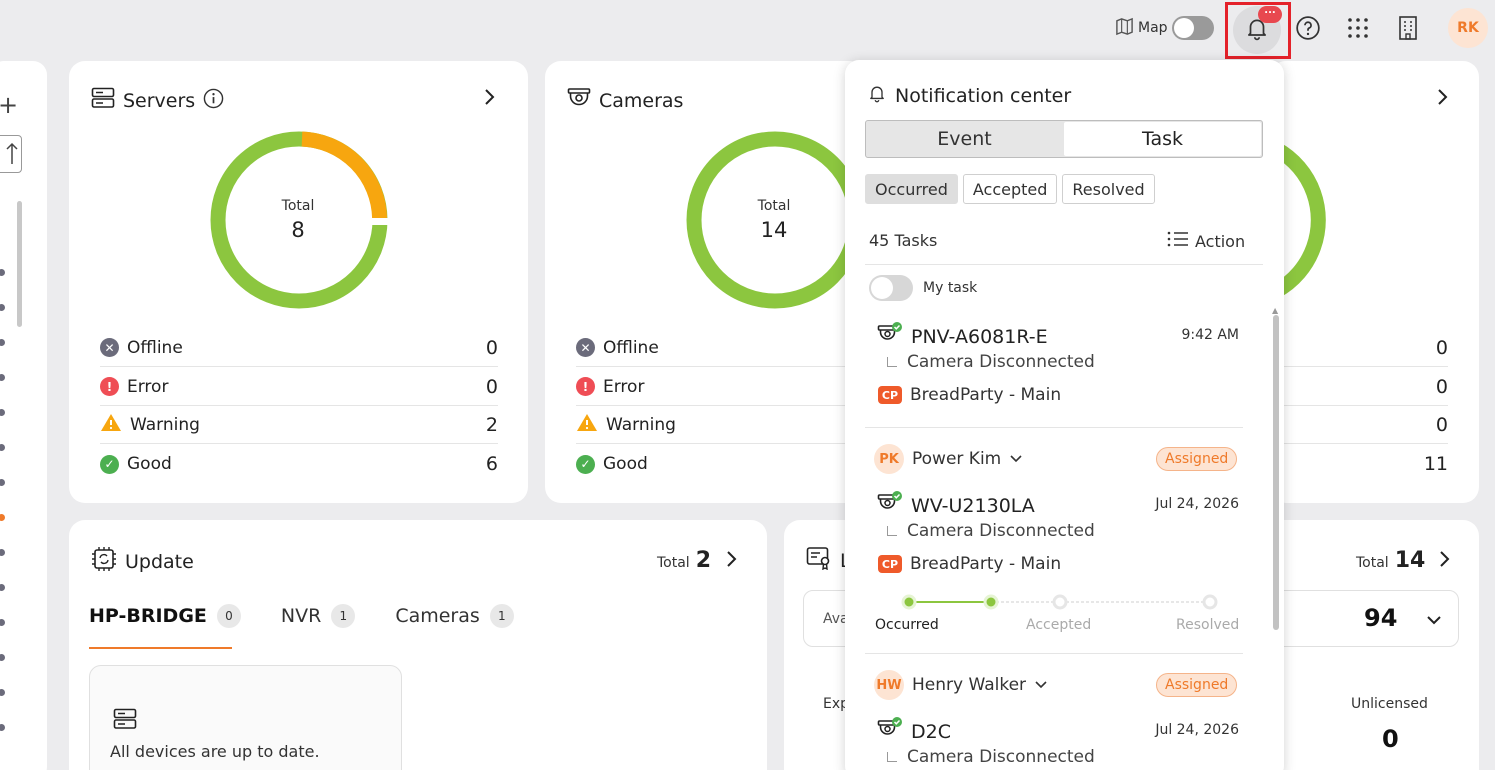 The height and width of the screenshot is (770, 1495). Describe the element at coordinates (923, 288) in the screenshot. I see `my-task-toggle-group: My task` at that location.